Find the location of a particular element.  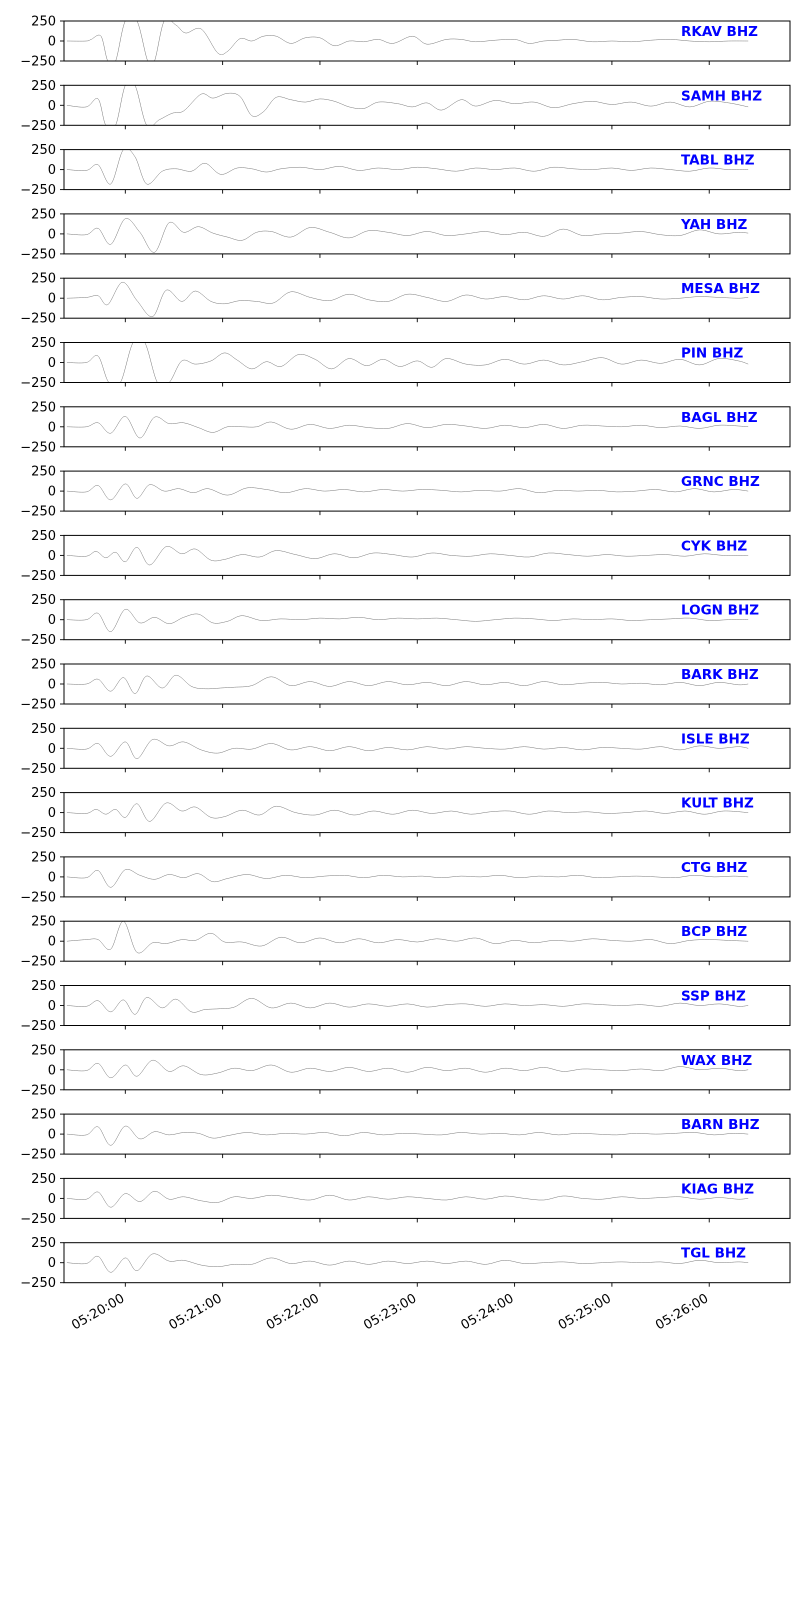

station-label: GRNC BHZ is located at coordinates (720, 482).